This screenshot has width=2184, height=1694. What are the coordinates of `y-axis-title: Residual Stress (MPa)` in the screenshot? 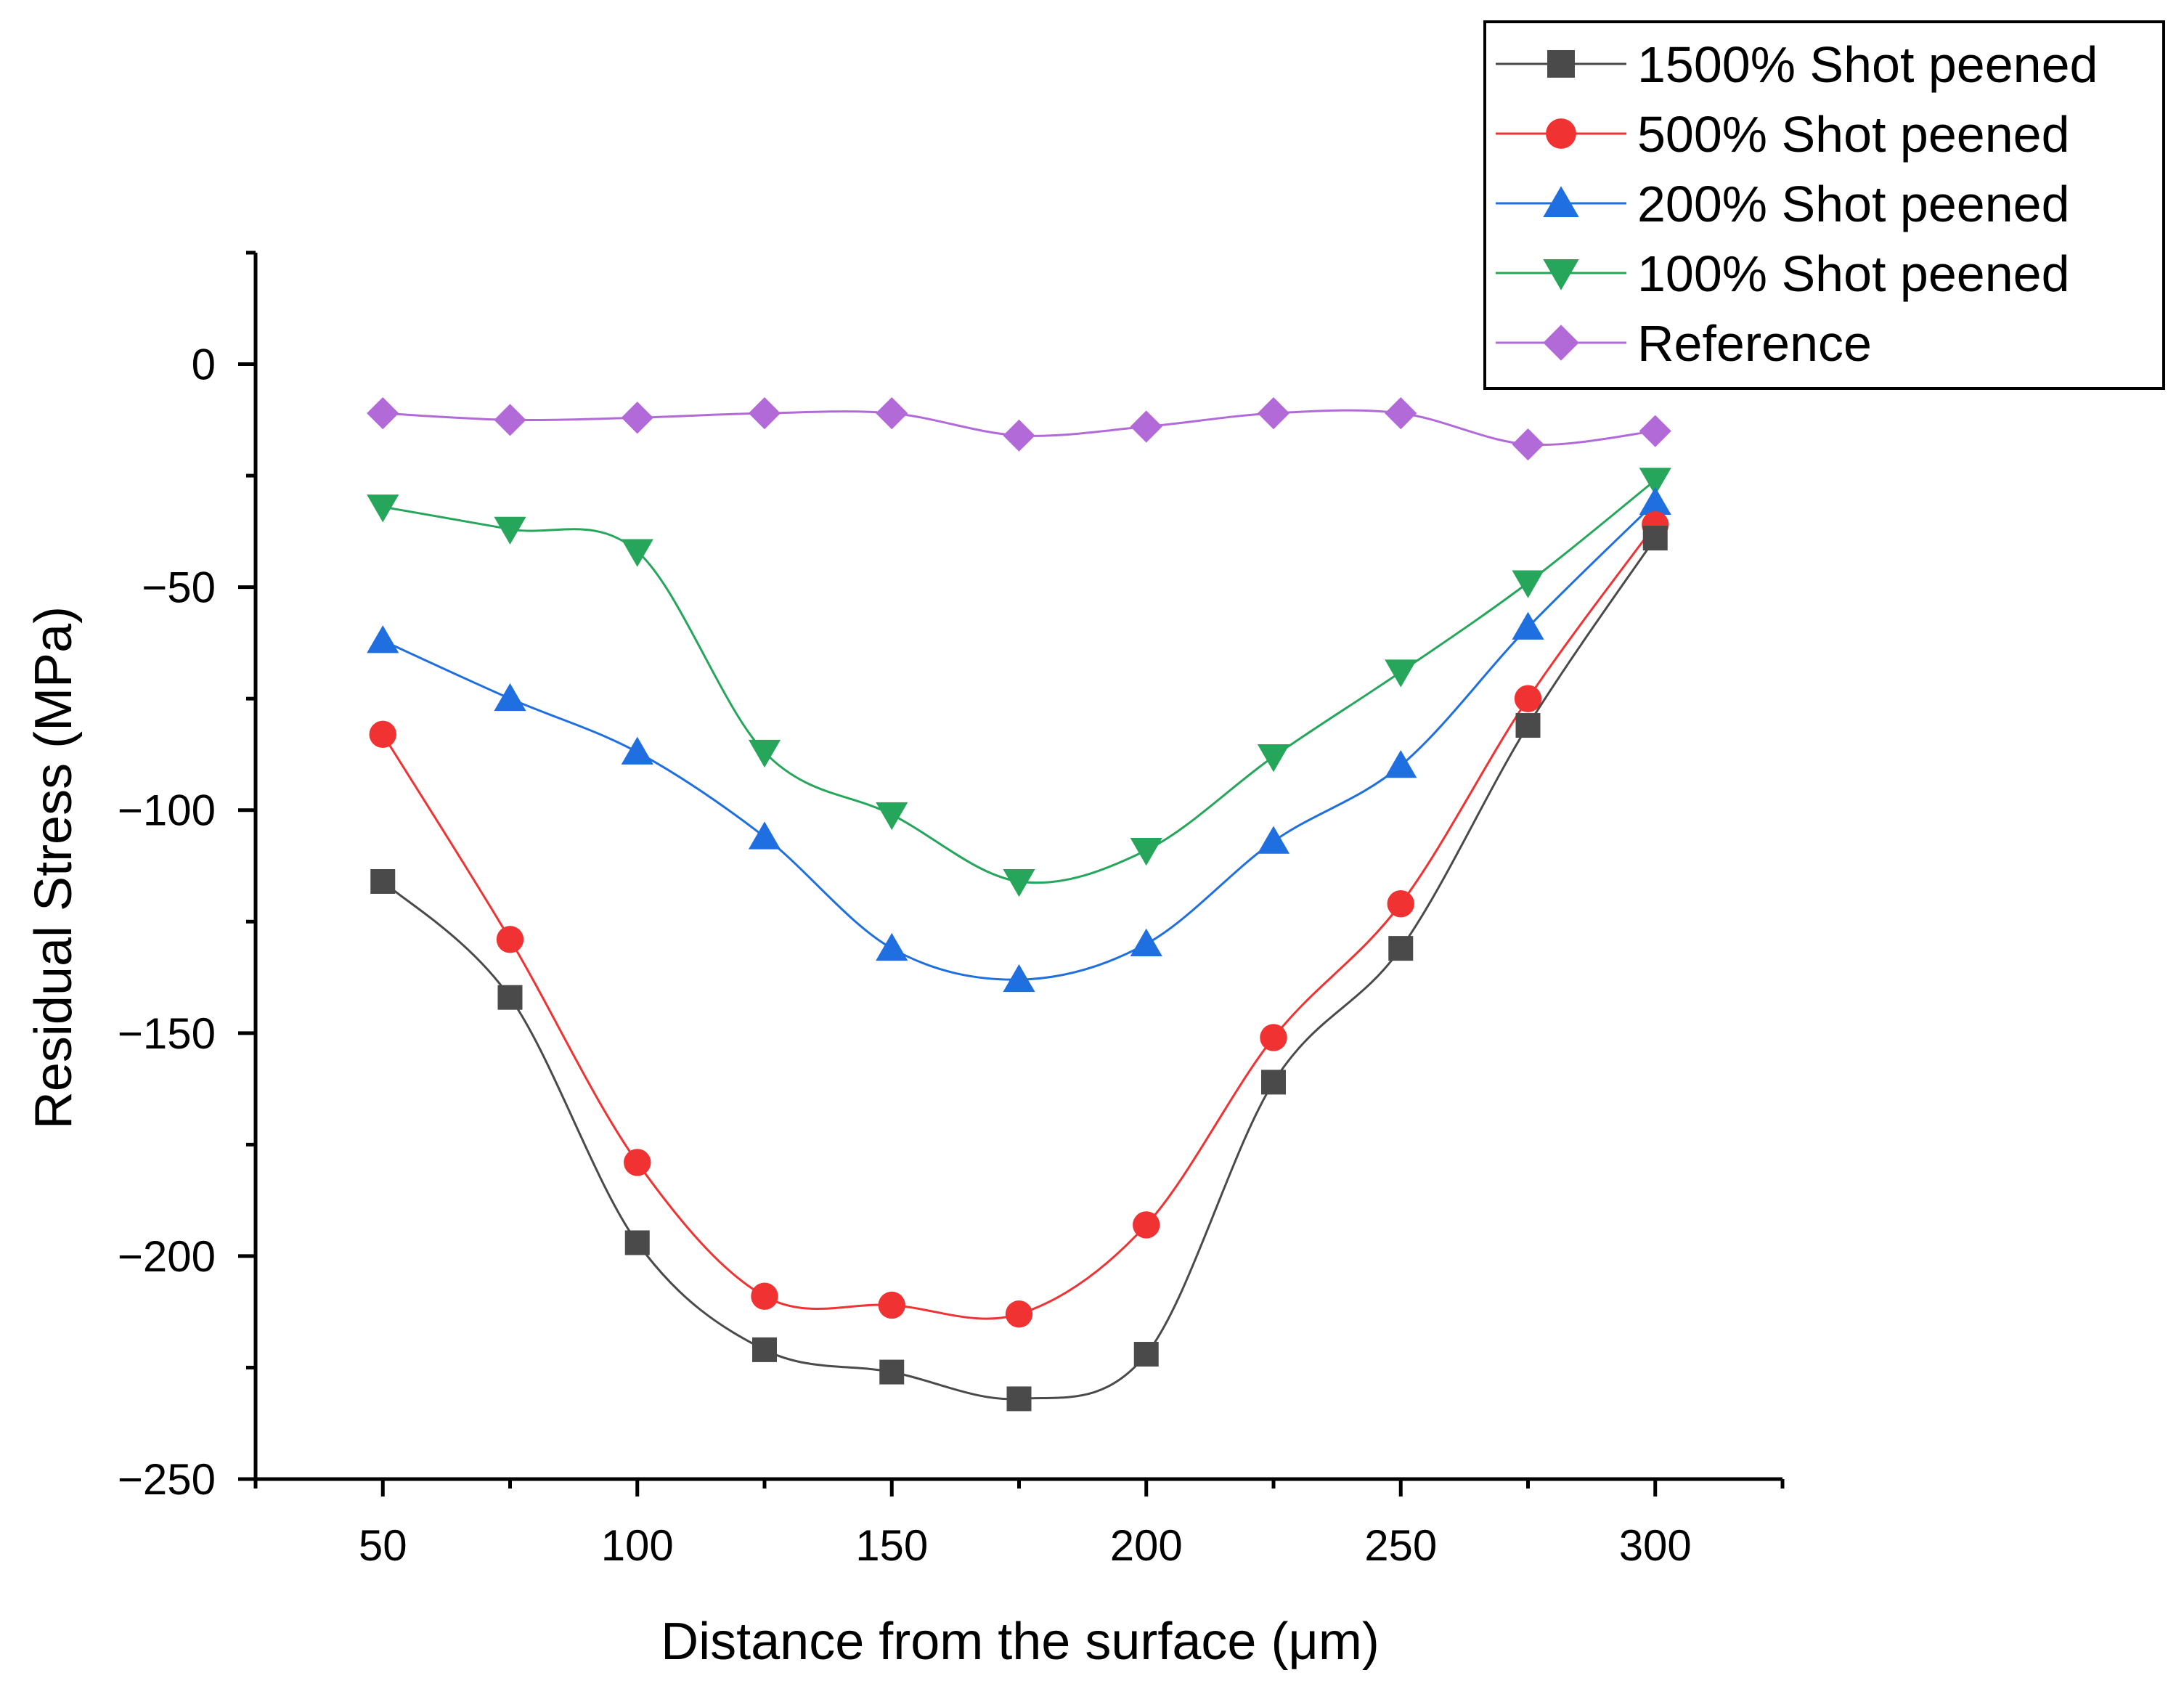 It's located at (54, 867).